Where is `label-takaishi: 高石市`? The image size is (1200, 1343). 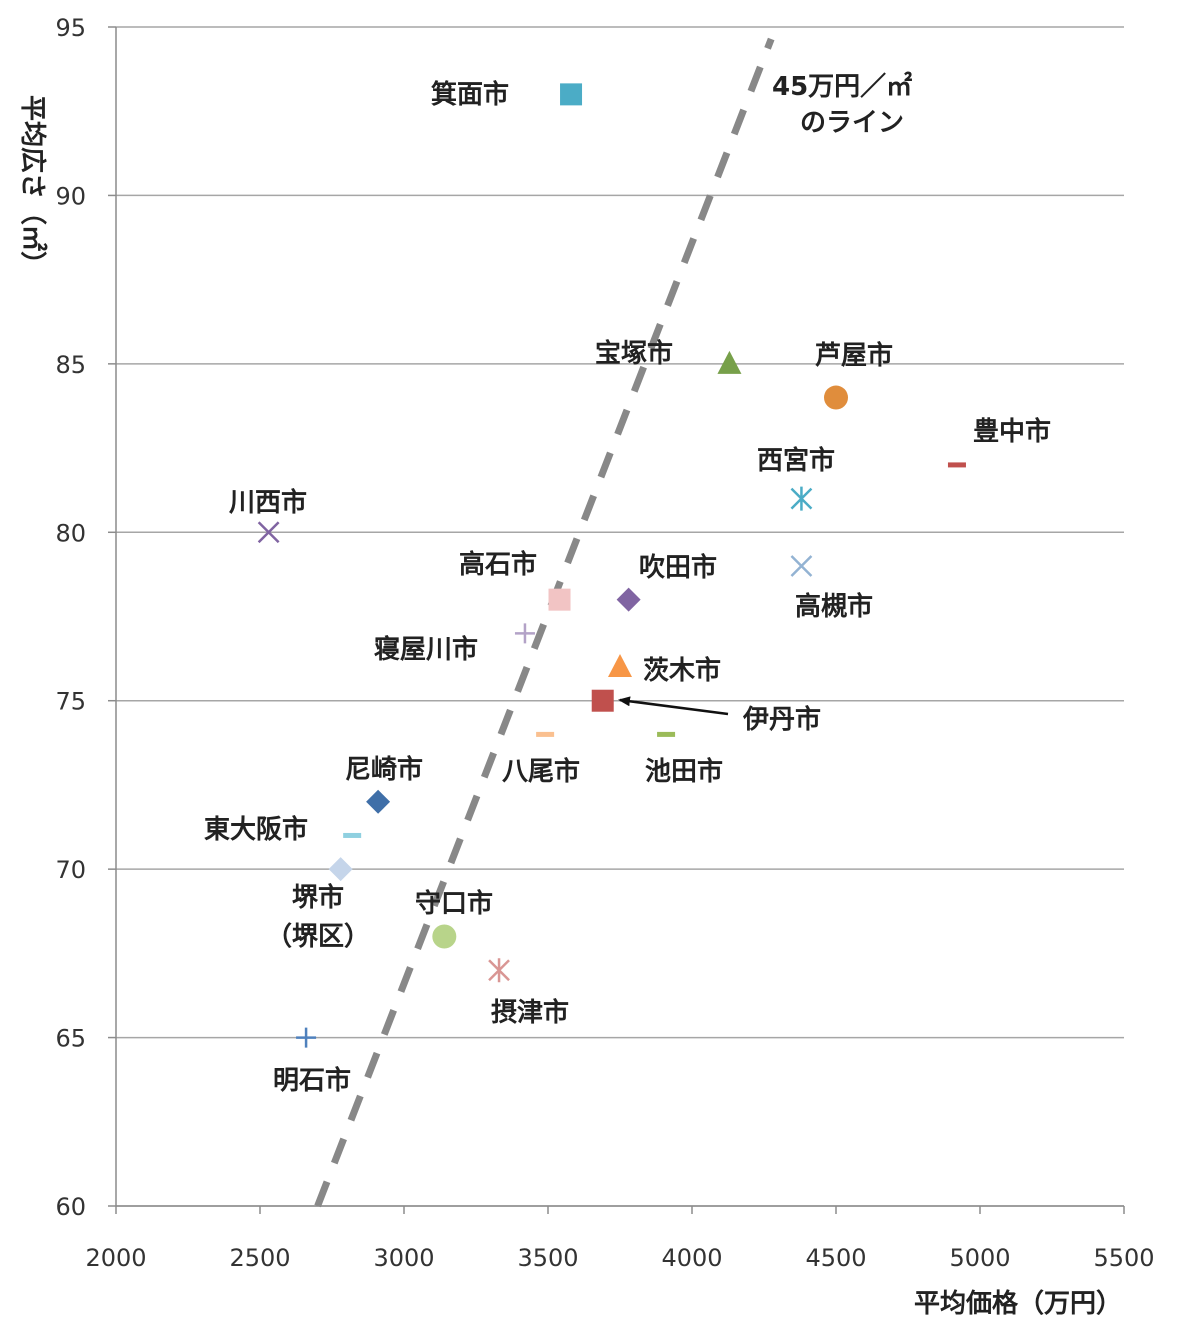
label-takaishi: 高石市 is located at coordinates (498, 564).